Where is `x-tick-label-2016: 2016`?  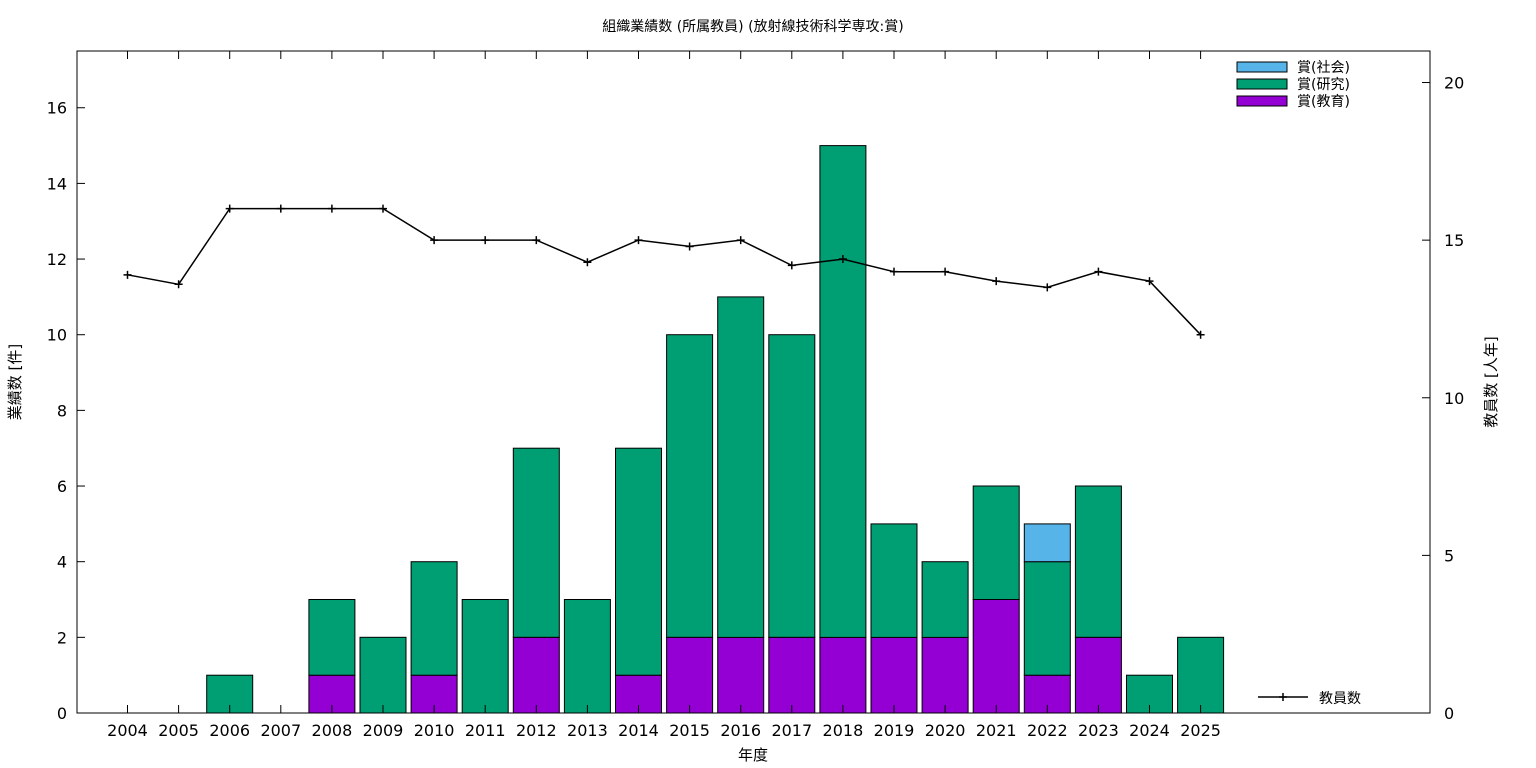 x-tick-label-2016: 2016 is located at coordinates (740, 730).